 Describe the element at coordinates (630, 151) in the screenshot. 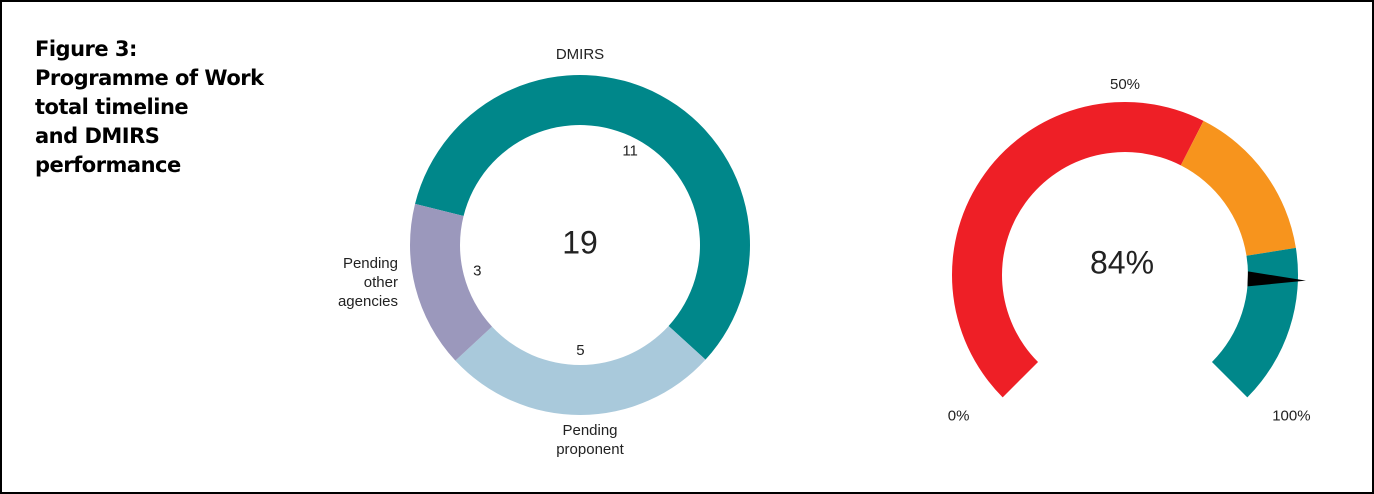

I see `segment-value-label: 11` at that location.